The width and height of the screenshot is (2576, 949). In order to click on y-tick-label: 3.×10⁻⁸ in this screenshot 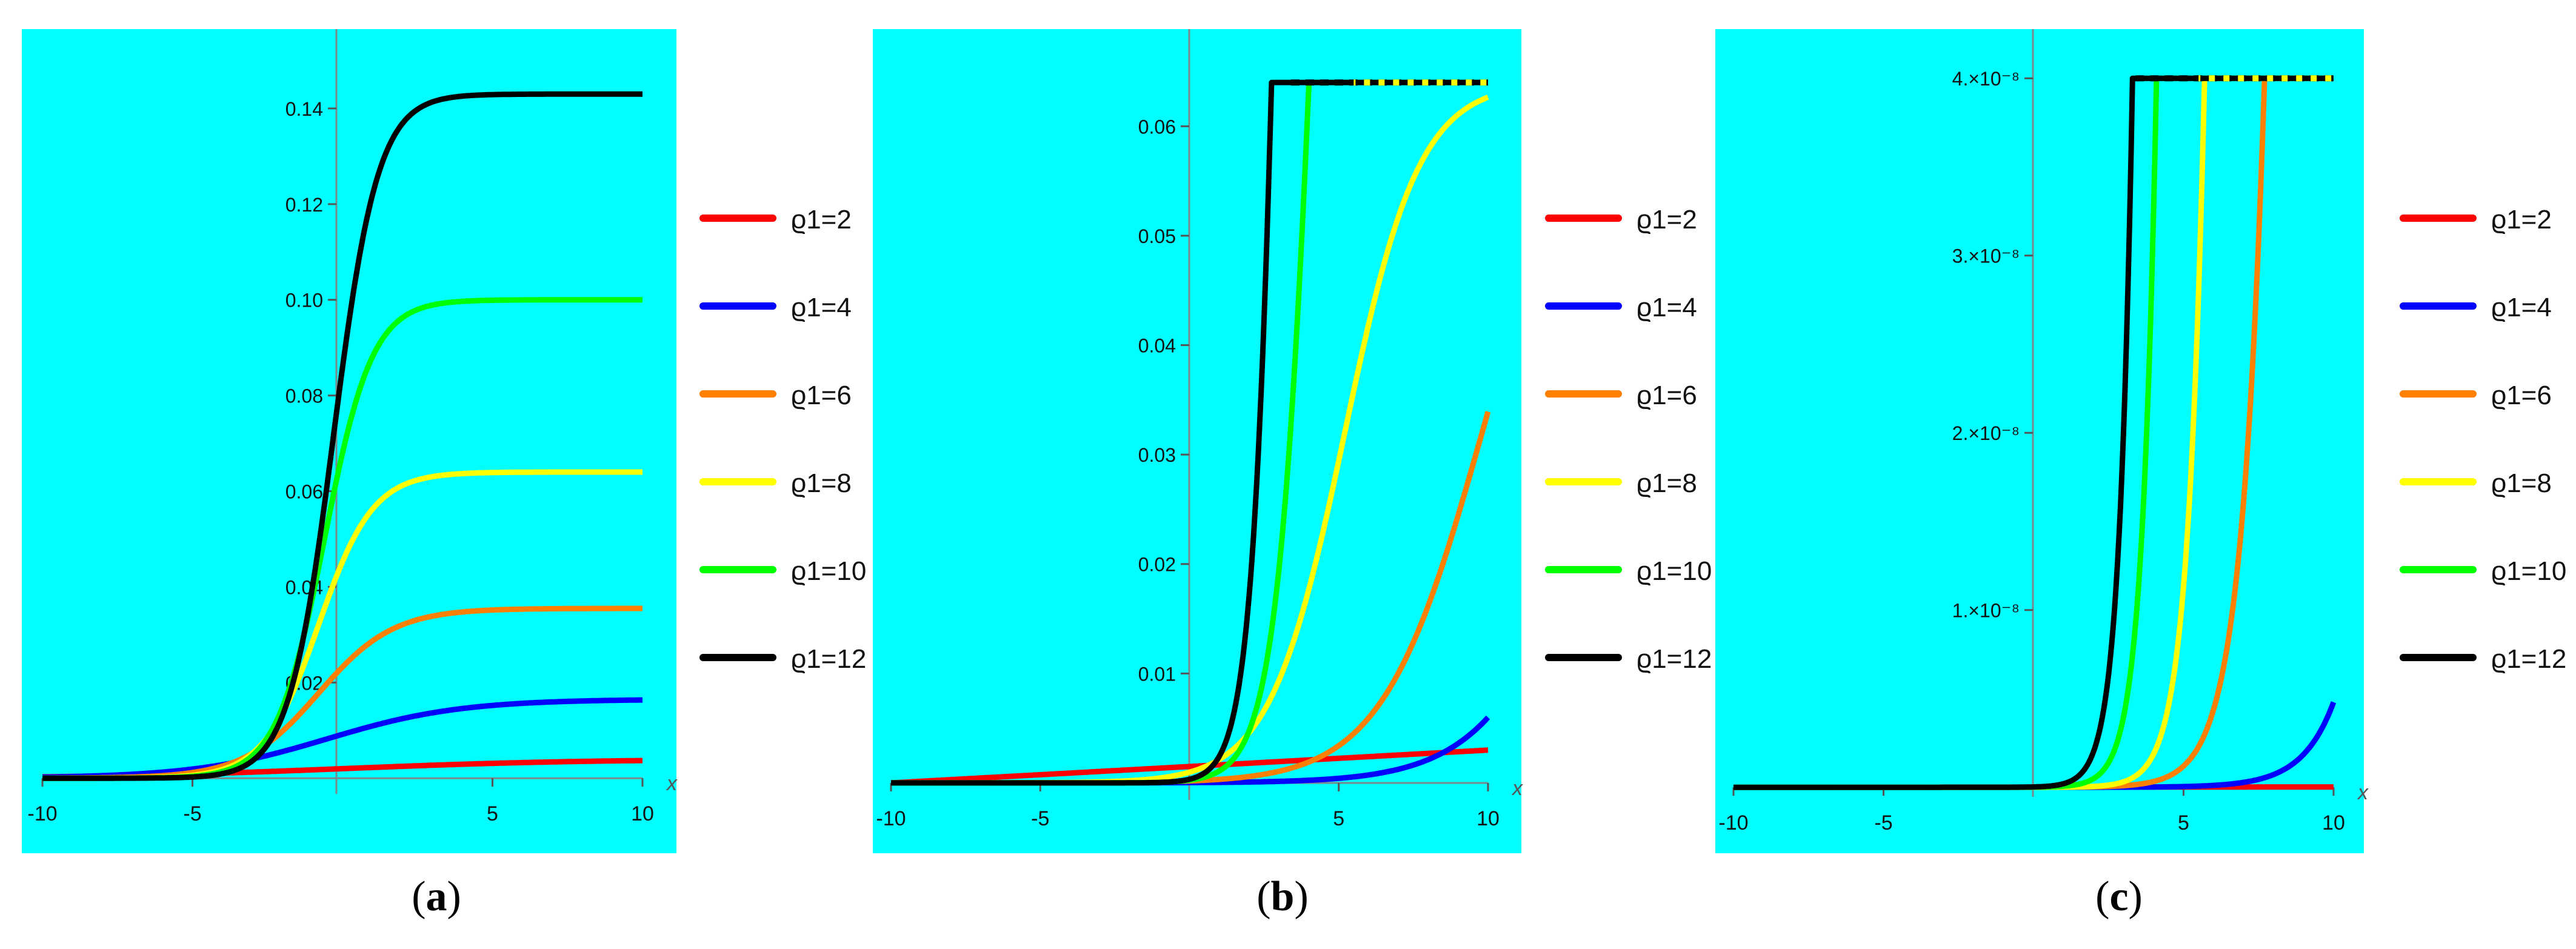, I will do `click(1986, 256)`.